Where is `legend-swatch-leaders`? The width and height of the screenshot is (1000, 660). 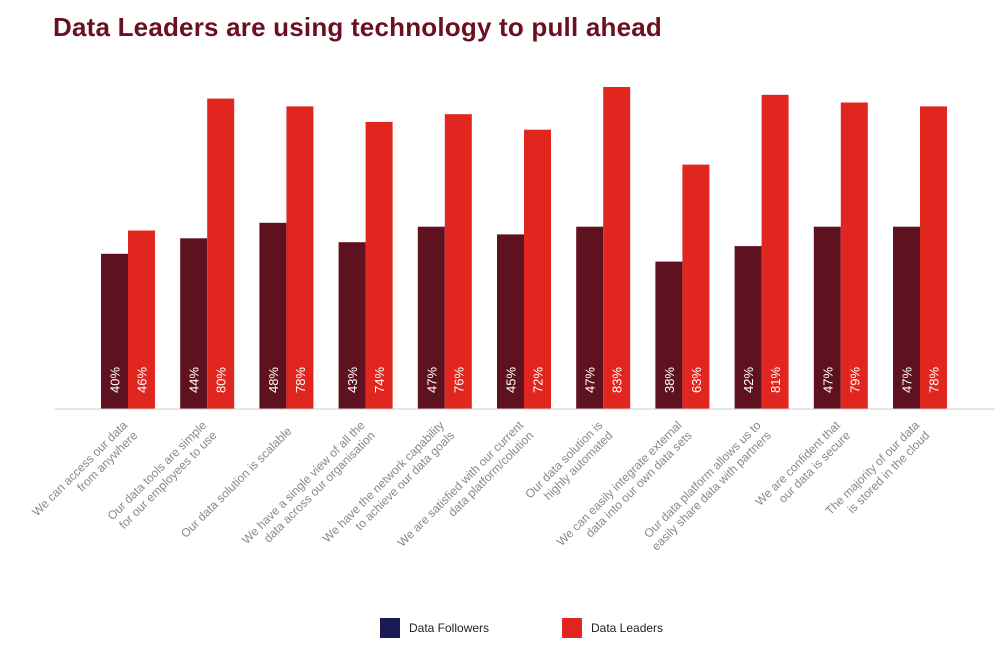
legend-swatch-leaders is located at coordinates (572, 628).